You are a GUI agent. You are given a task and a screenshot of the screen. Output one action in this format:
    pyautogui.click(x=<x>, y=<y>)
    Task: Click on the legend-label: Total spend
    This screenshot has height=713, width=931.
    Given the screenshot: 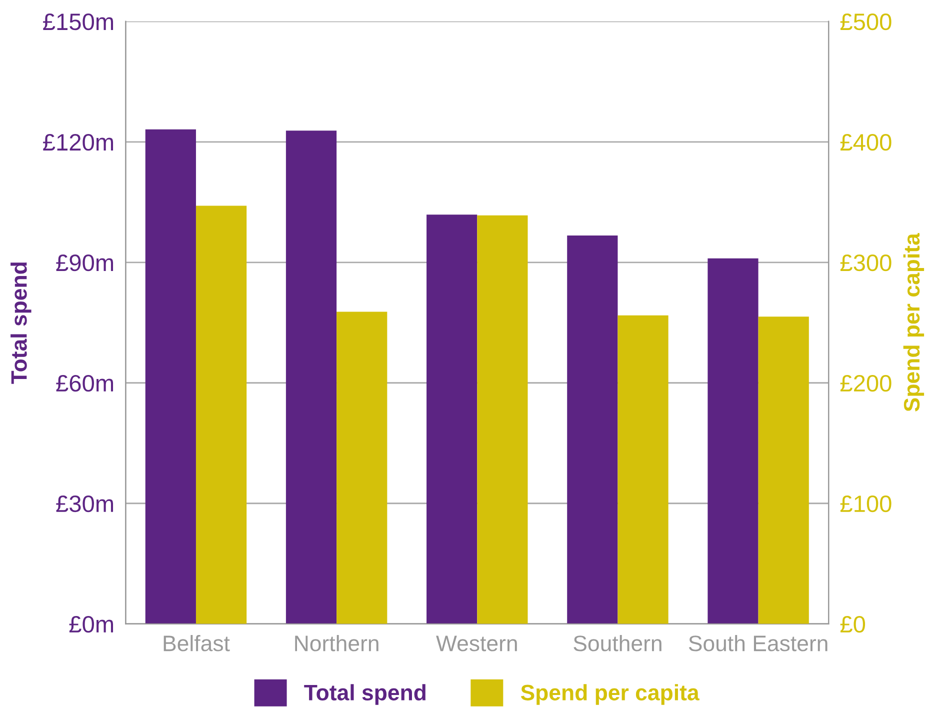 What is the action you would take?
    pyautogui.click(x=365, y=694)
    